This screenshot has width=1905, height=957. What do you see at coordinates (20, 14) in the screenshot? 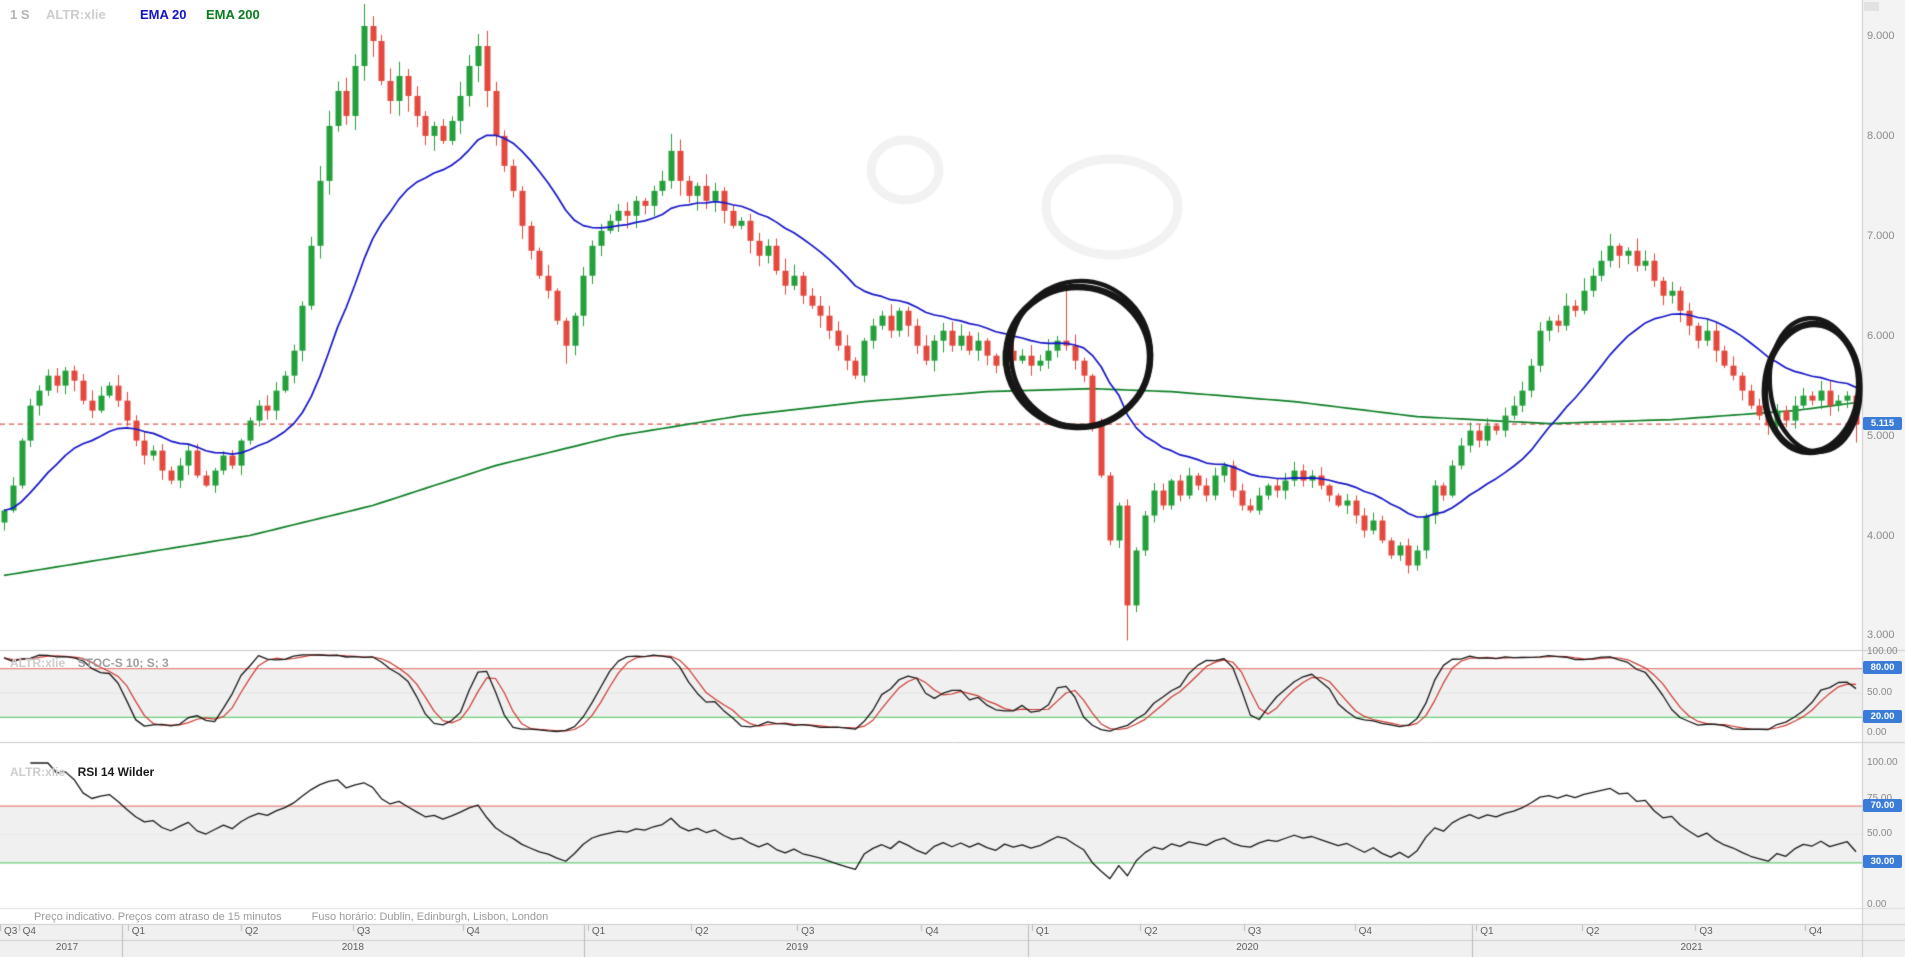
I see `timeframe-label: 1 S` at bounding box center [20, 14].